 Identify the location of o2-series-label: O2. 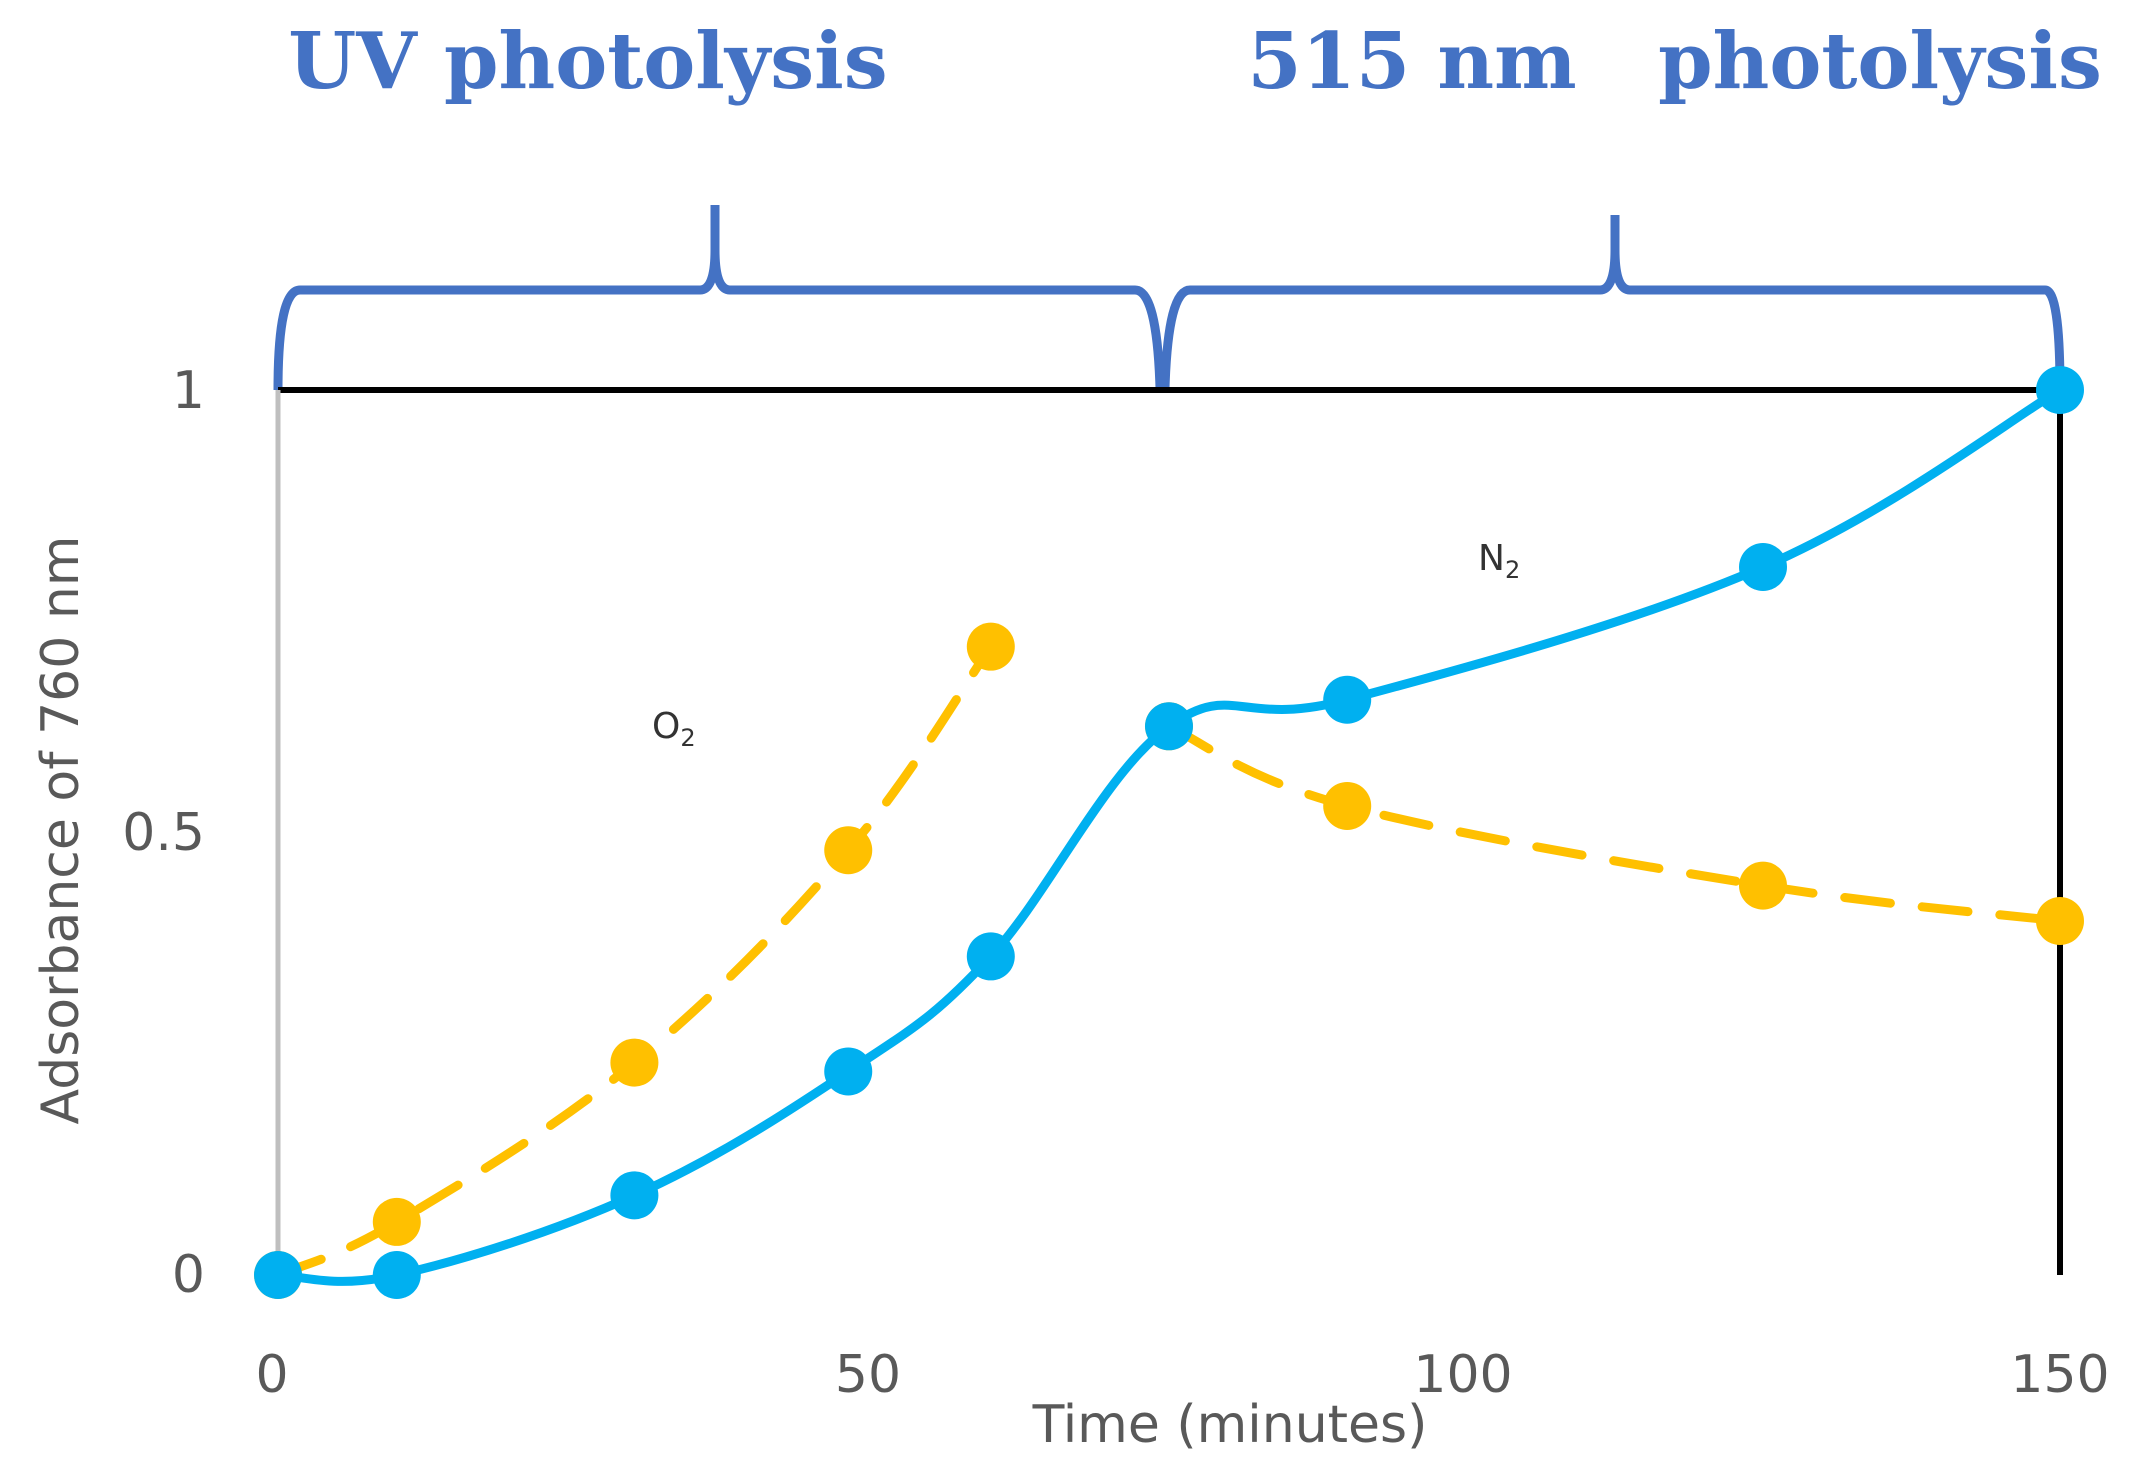
(674, 729).